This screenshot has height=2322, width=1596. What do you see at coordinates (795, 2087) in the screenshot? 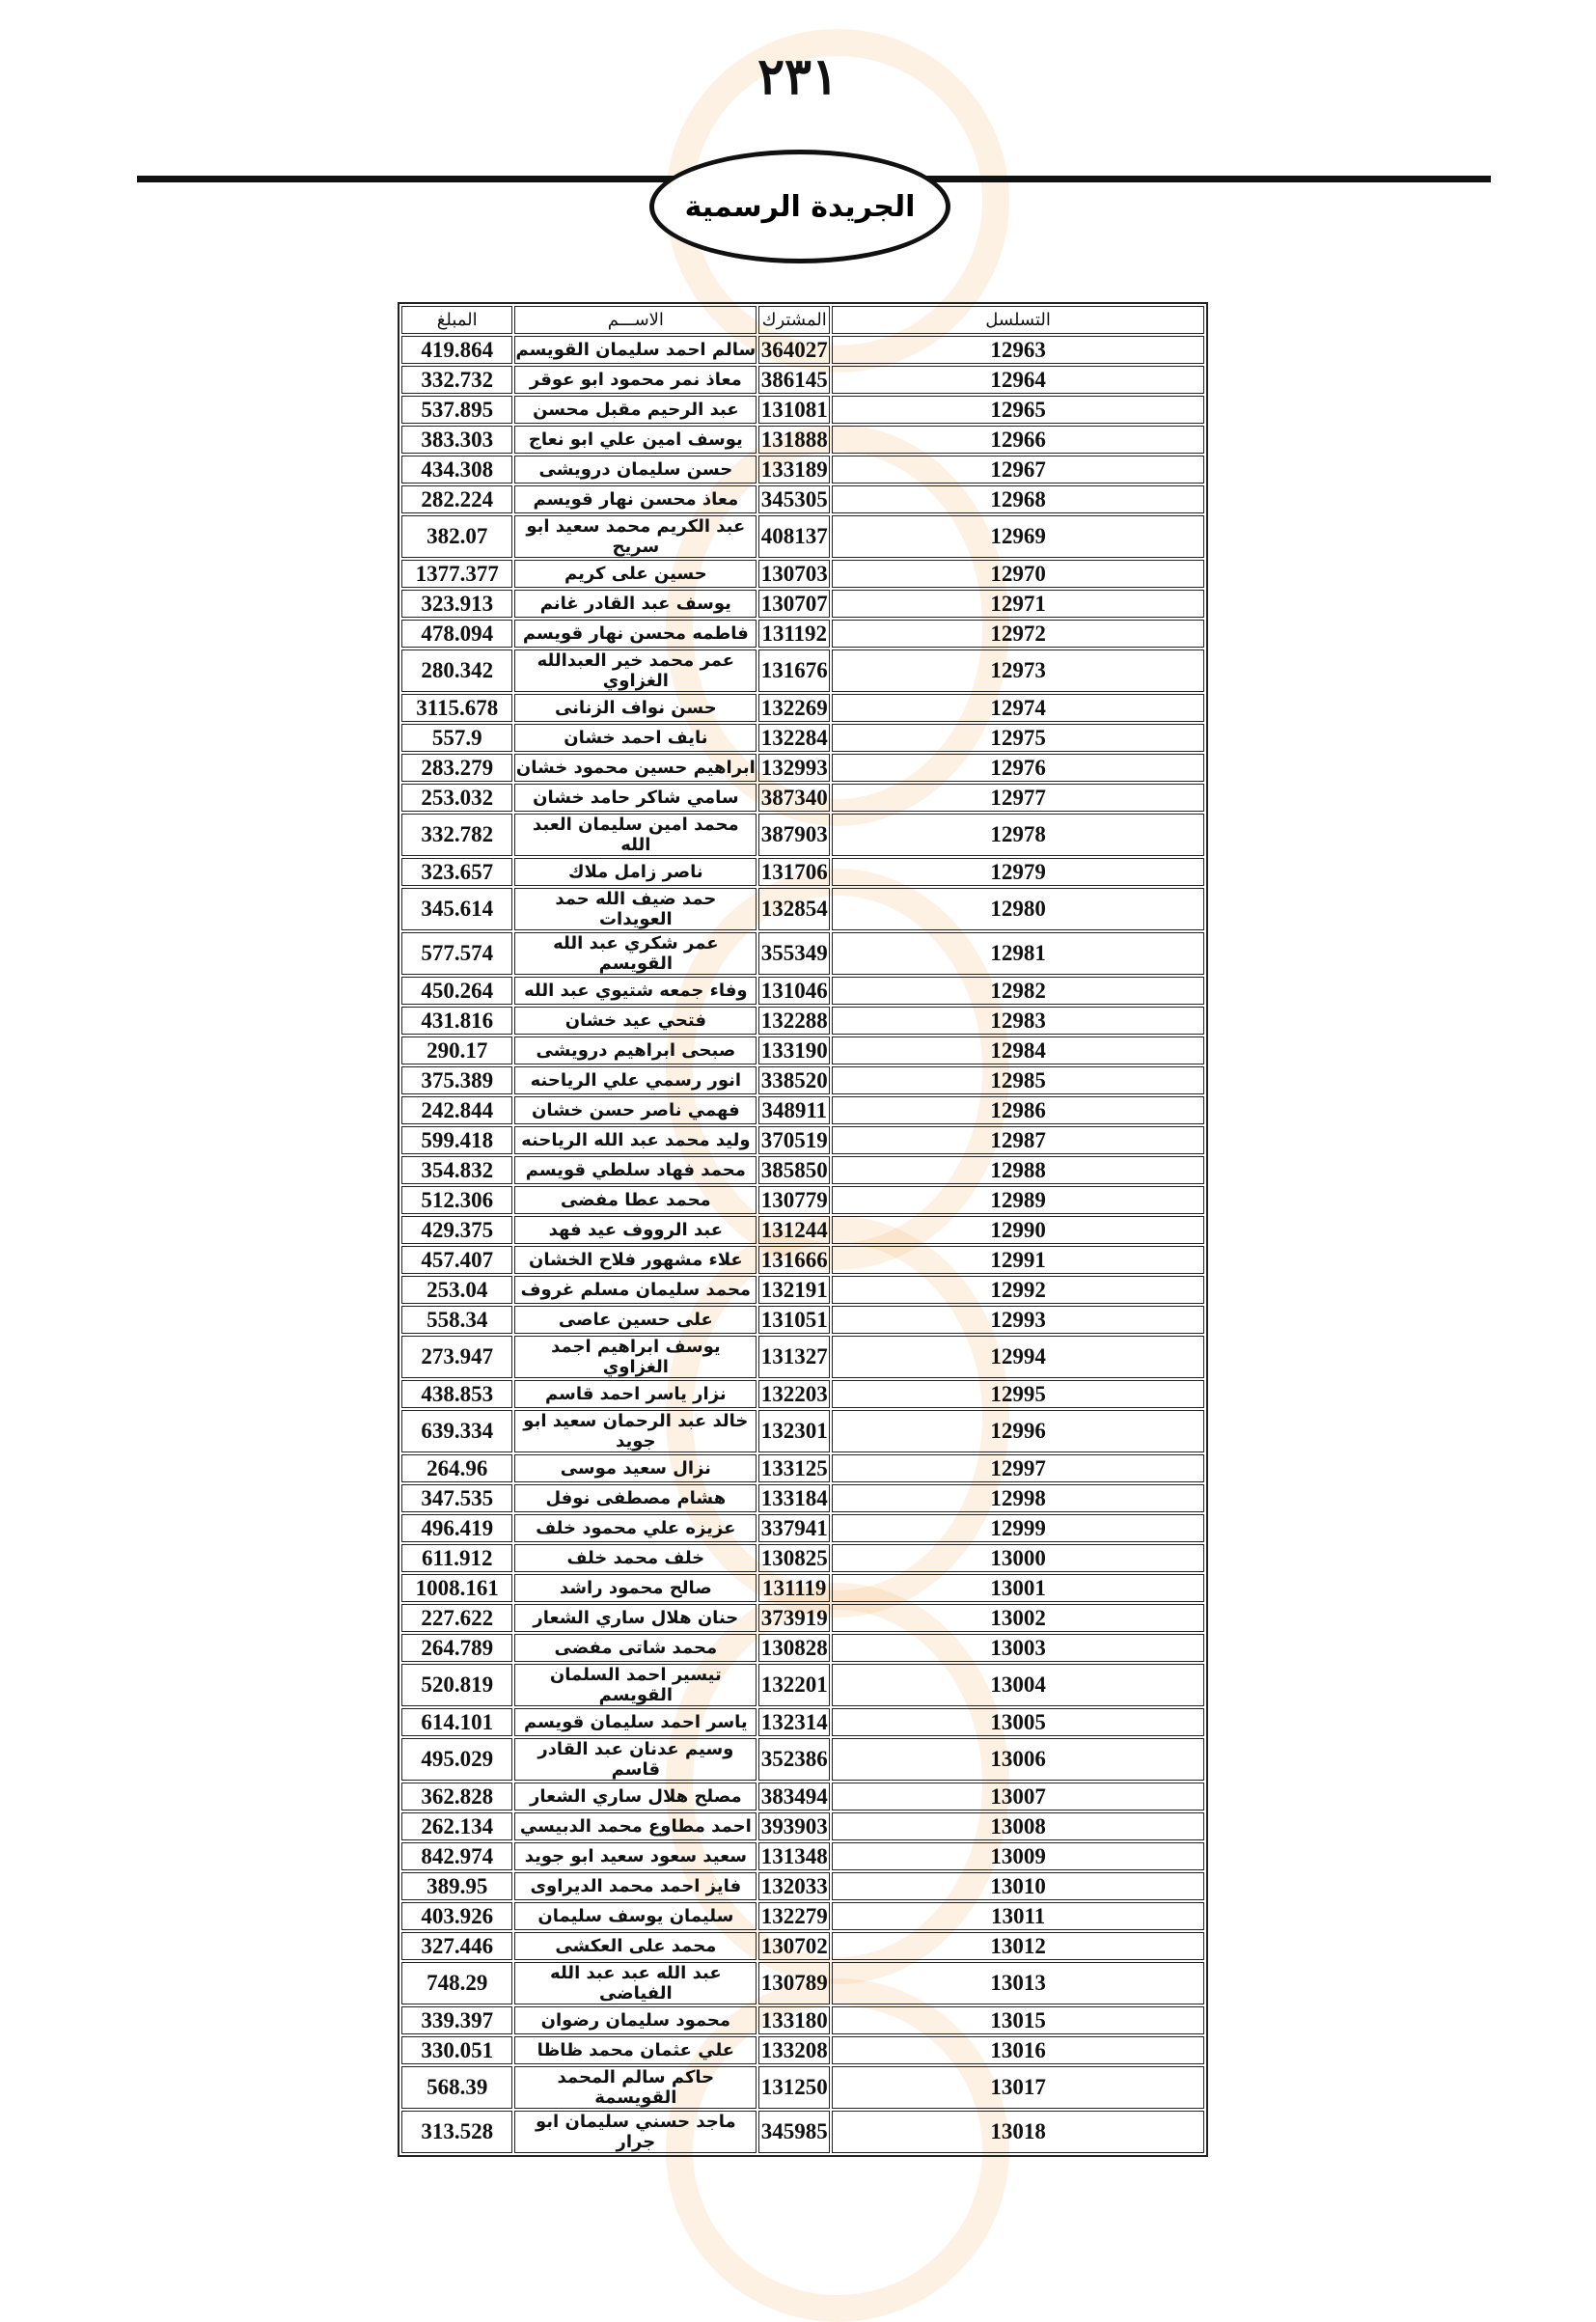
I see `cell-subscriber: 131250` at bounding box center [795, 2087].